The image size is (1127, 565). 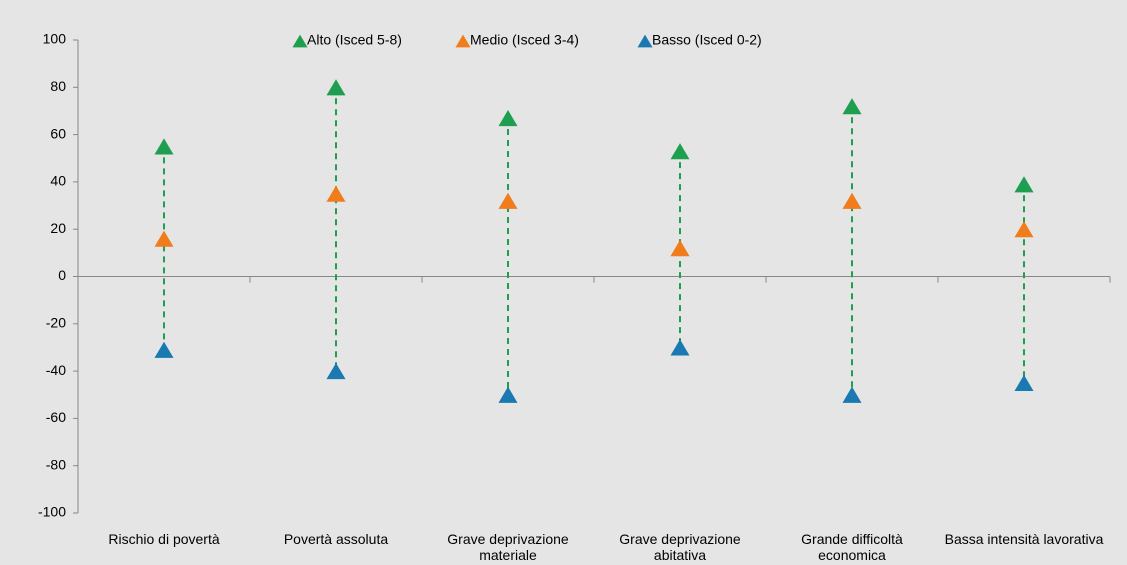 I want to click on y-tick-label: 100, so click(x=55, y=39).